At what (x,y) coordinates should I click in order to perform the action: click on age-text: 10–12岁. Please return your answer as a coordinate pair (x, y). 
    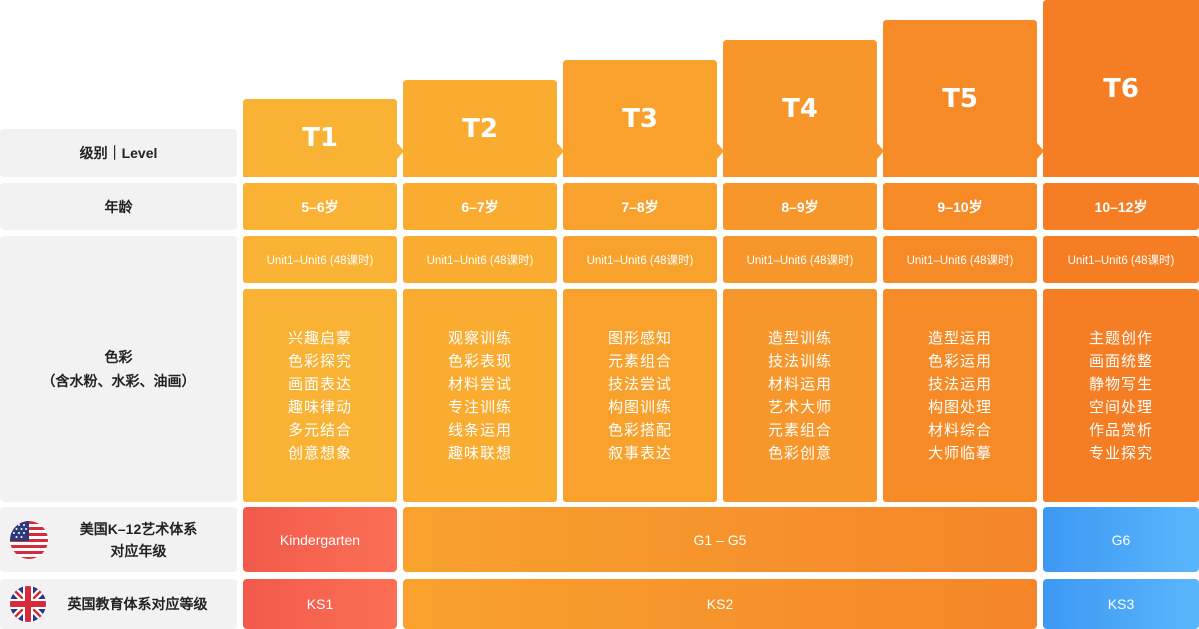
    Looking at the image, I should click on (1121, 206).